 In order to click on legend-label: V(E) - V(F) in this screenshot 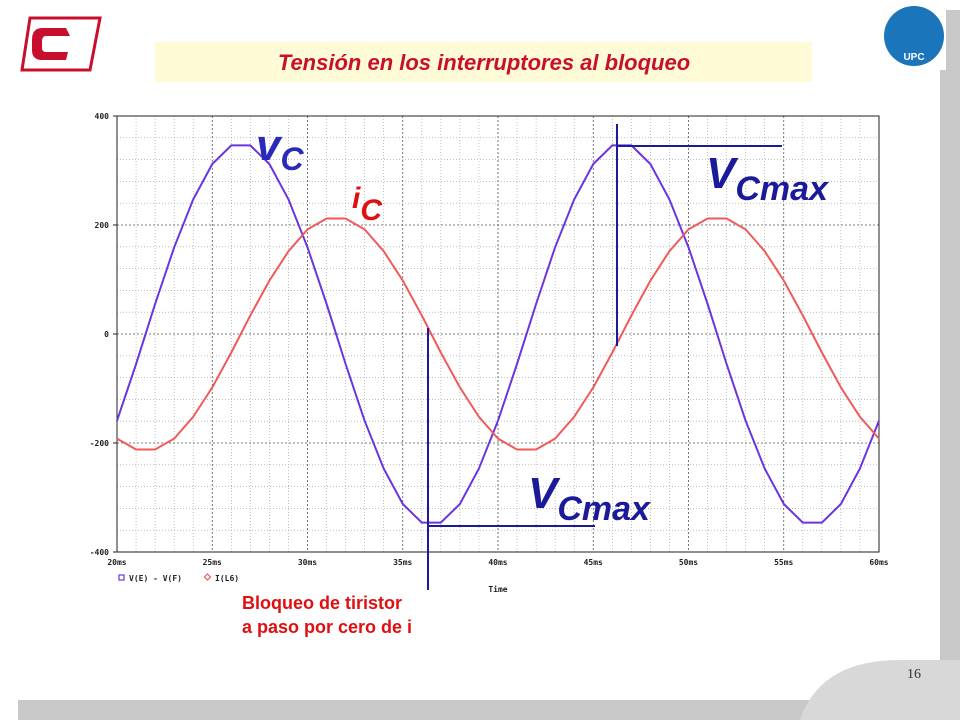, I will do `click(155, 578)`.